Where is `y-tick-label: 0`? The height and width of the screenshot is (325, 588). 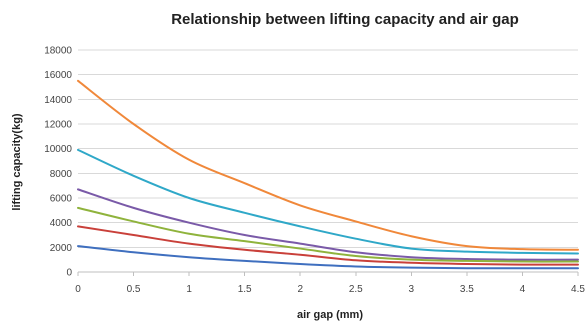 y-tick-label: 0 is located at coordinates (69, 273).